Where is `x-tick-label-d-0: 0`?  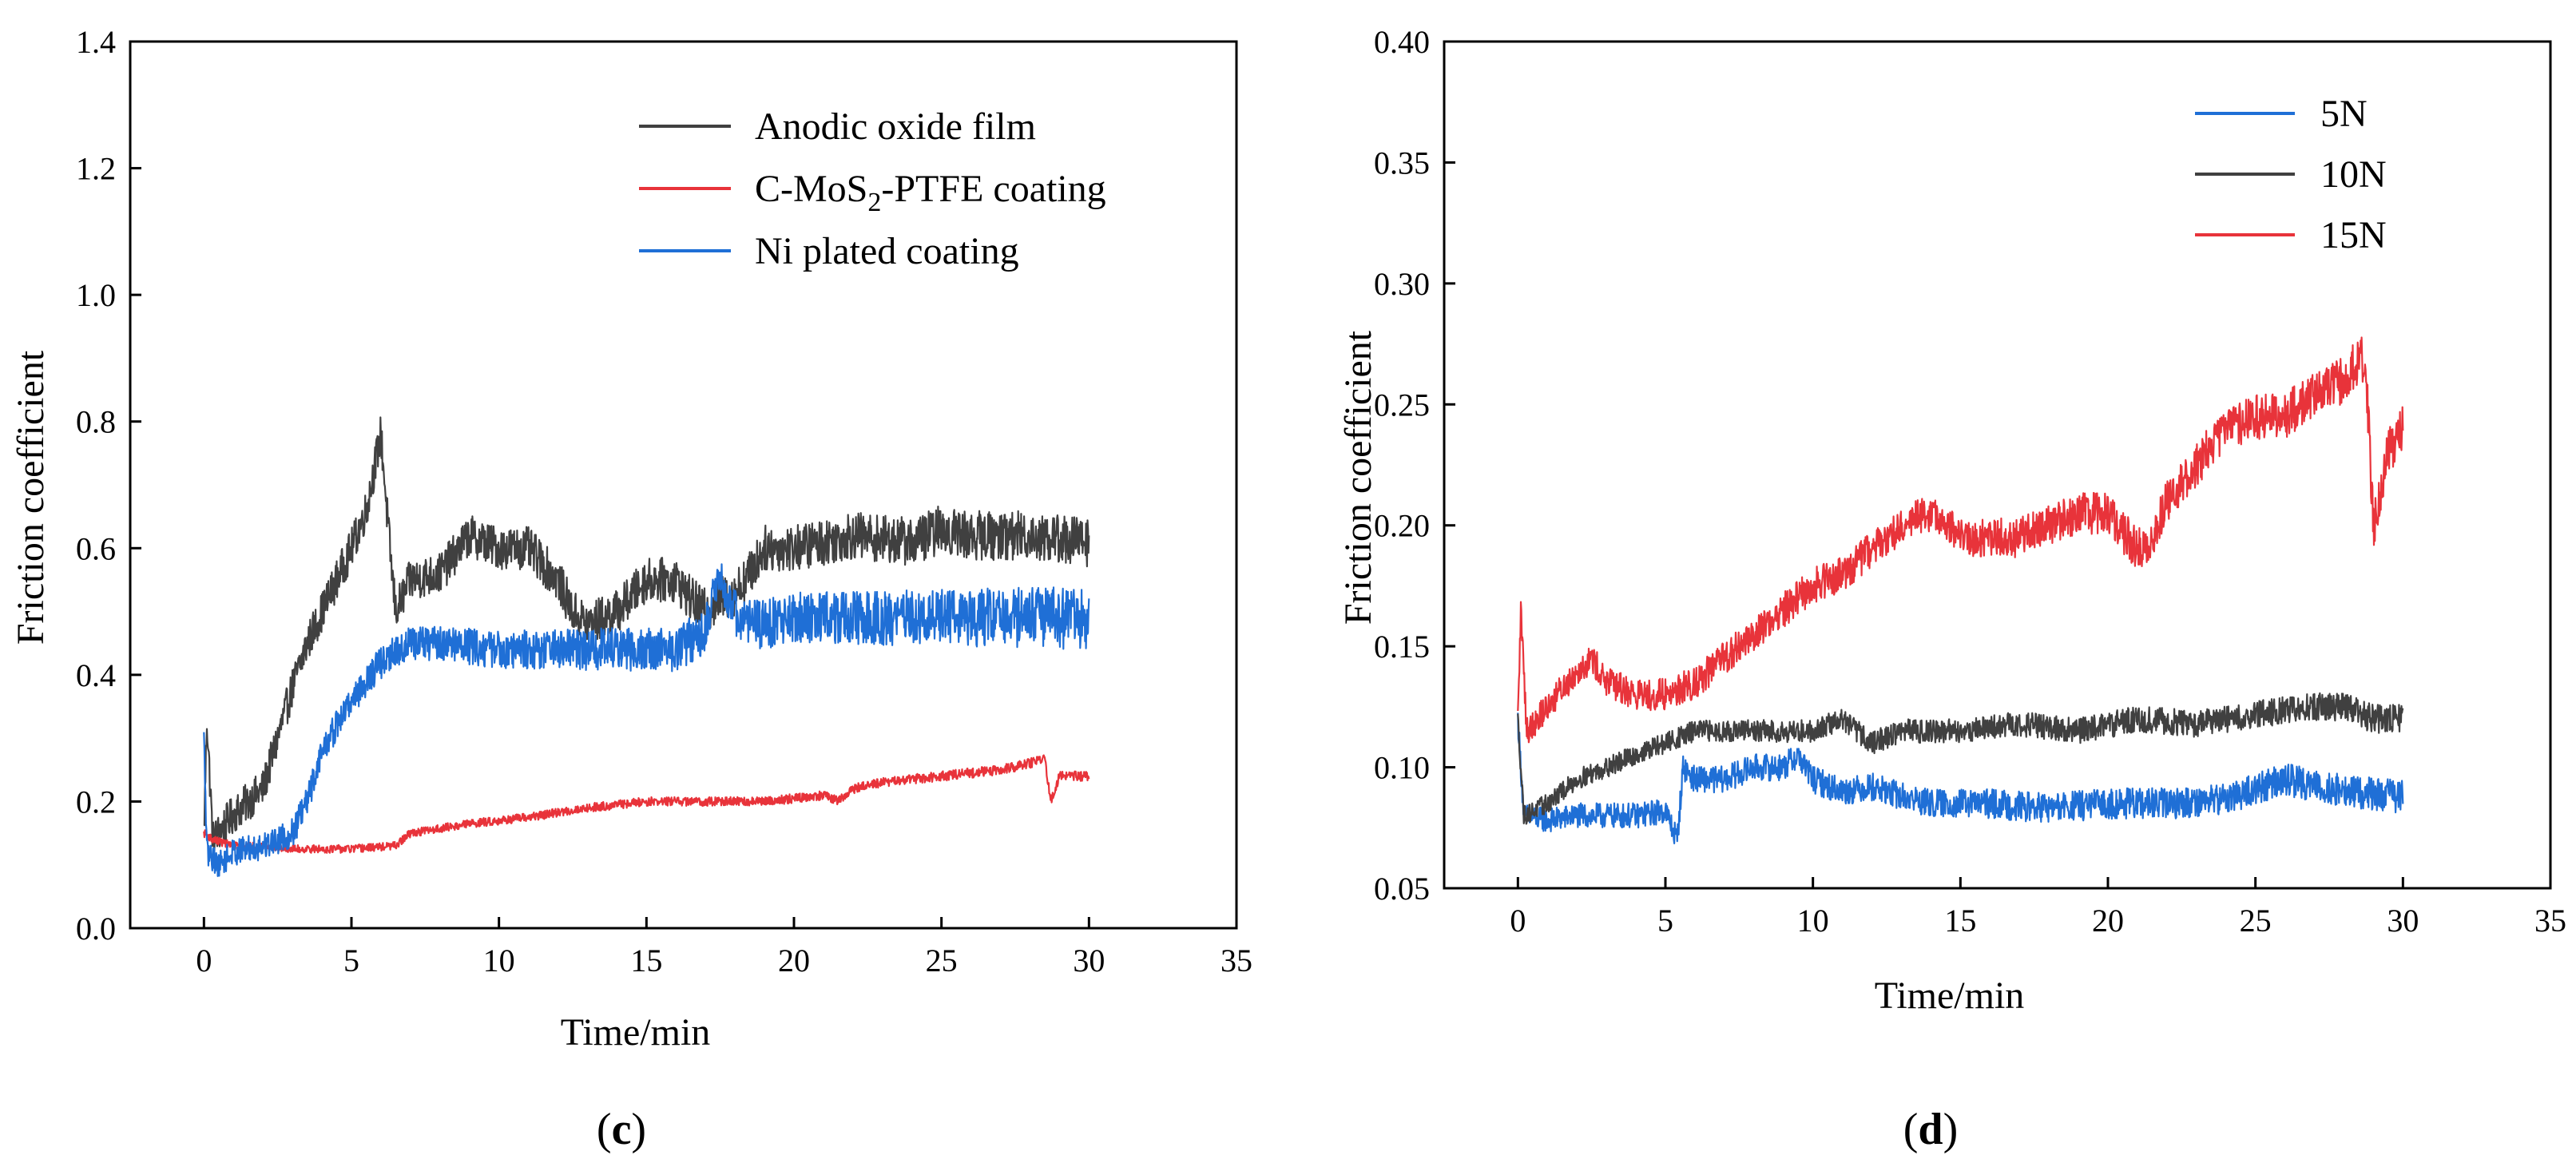
x-tick-label-d-0: 0 is located at coordinates (1518, 921).